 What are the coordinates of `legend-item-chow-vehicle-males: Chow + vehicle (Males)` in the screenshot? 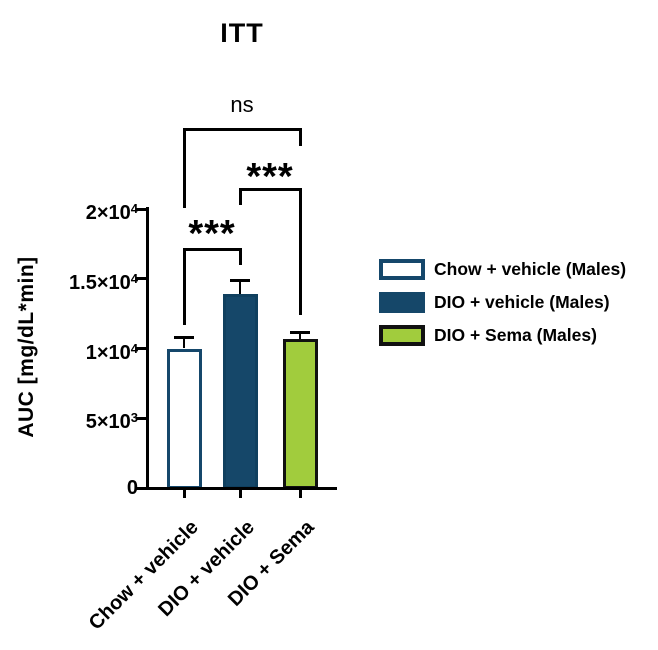 It's located at (502, 269).